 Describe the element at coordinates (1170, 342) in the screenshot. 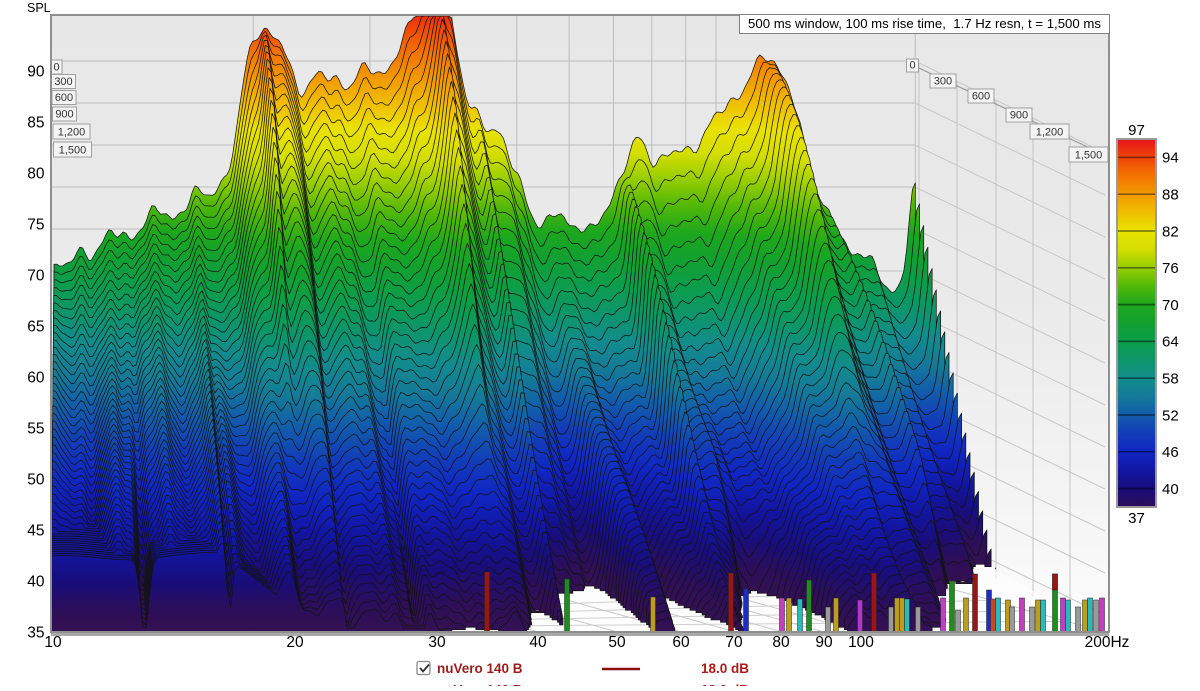

I see `svg-text: 64` at that location.